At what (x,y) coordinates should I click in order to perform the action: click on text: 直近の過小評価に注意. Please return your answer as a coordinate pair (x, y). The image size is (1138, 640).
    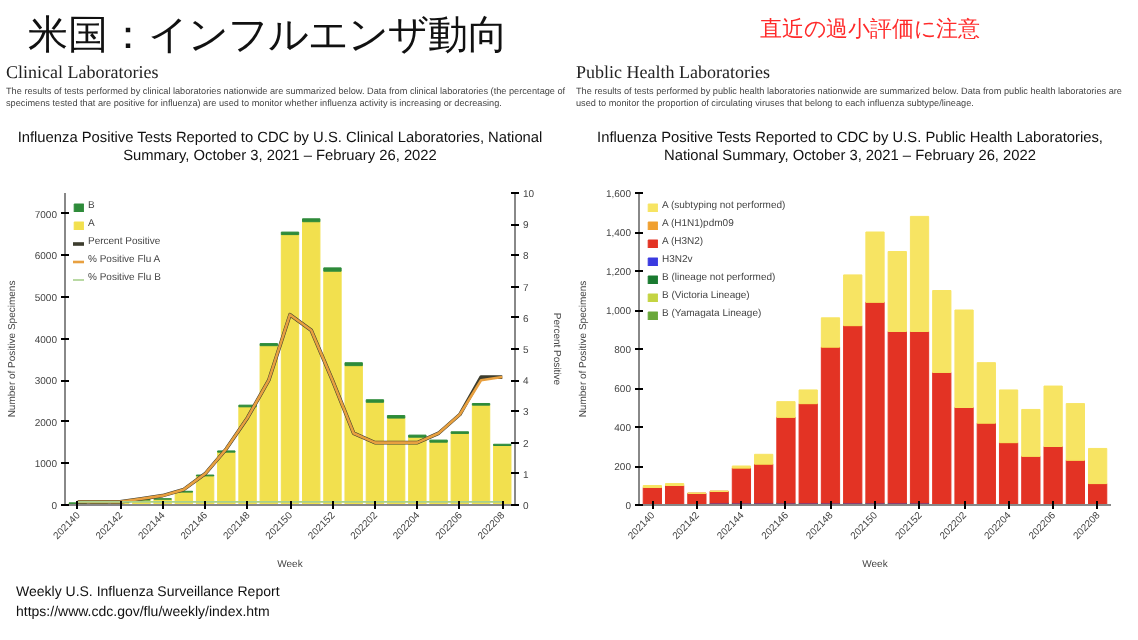
    Looking at the image, I should click on (870, 31).